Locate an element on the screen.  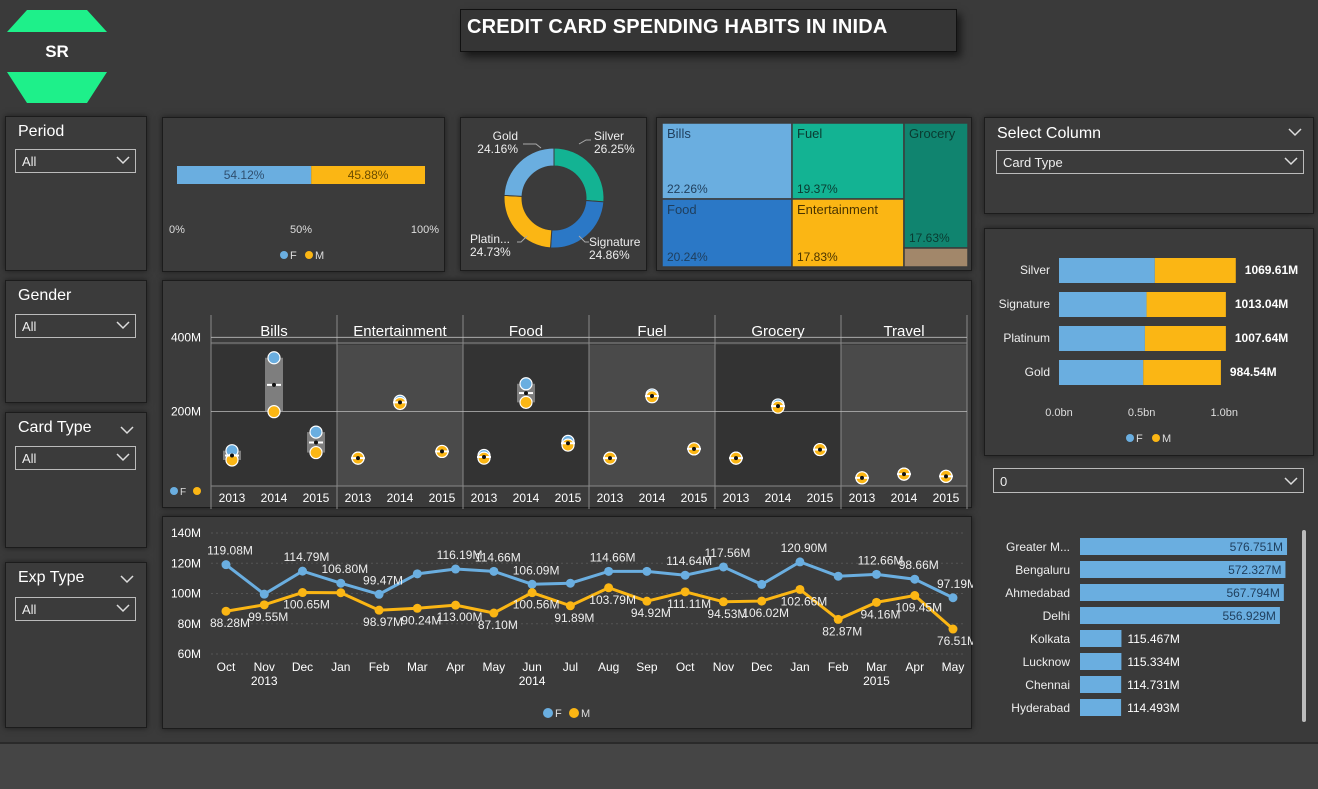
x-tick-label: Jan is located at coordinates (340, 667).